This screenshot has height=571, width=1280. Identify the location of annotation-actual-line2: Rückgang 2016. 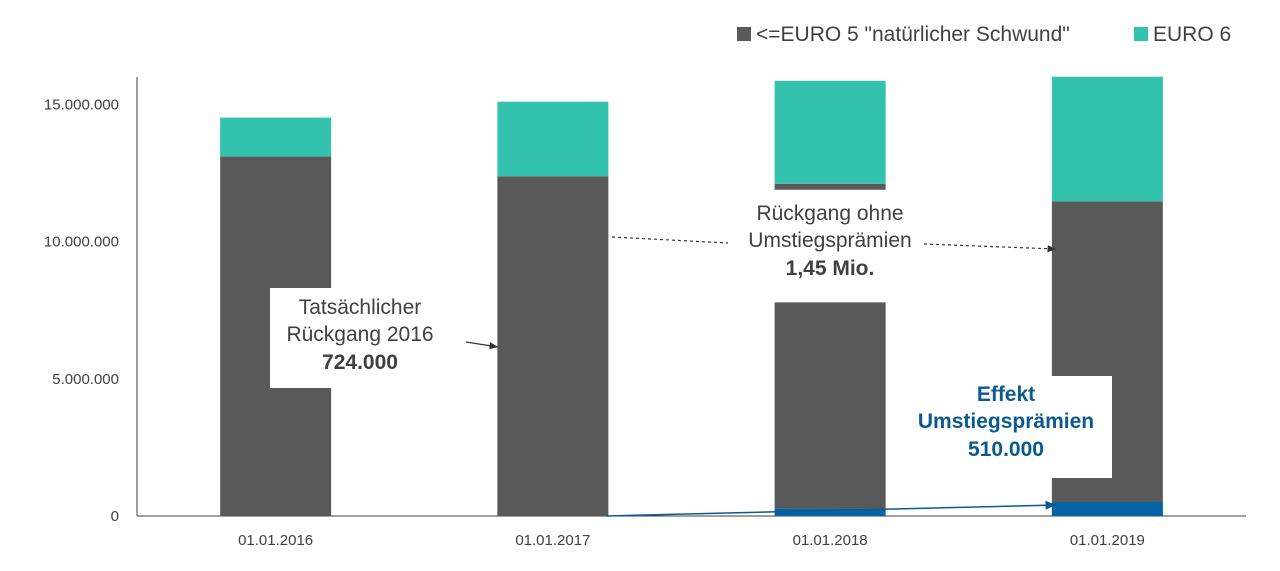
(360, 335).